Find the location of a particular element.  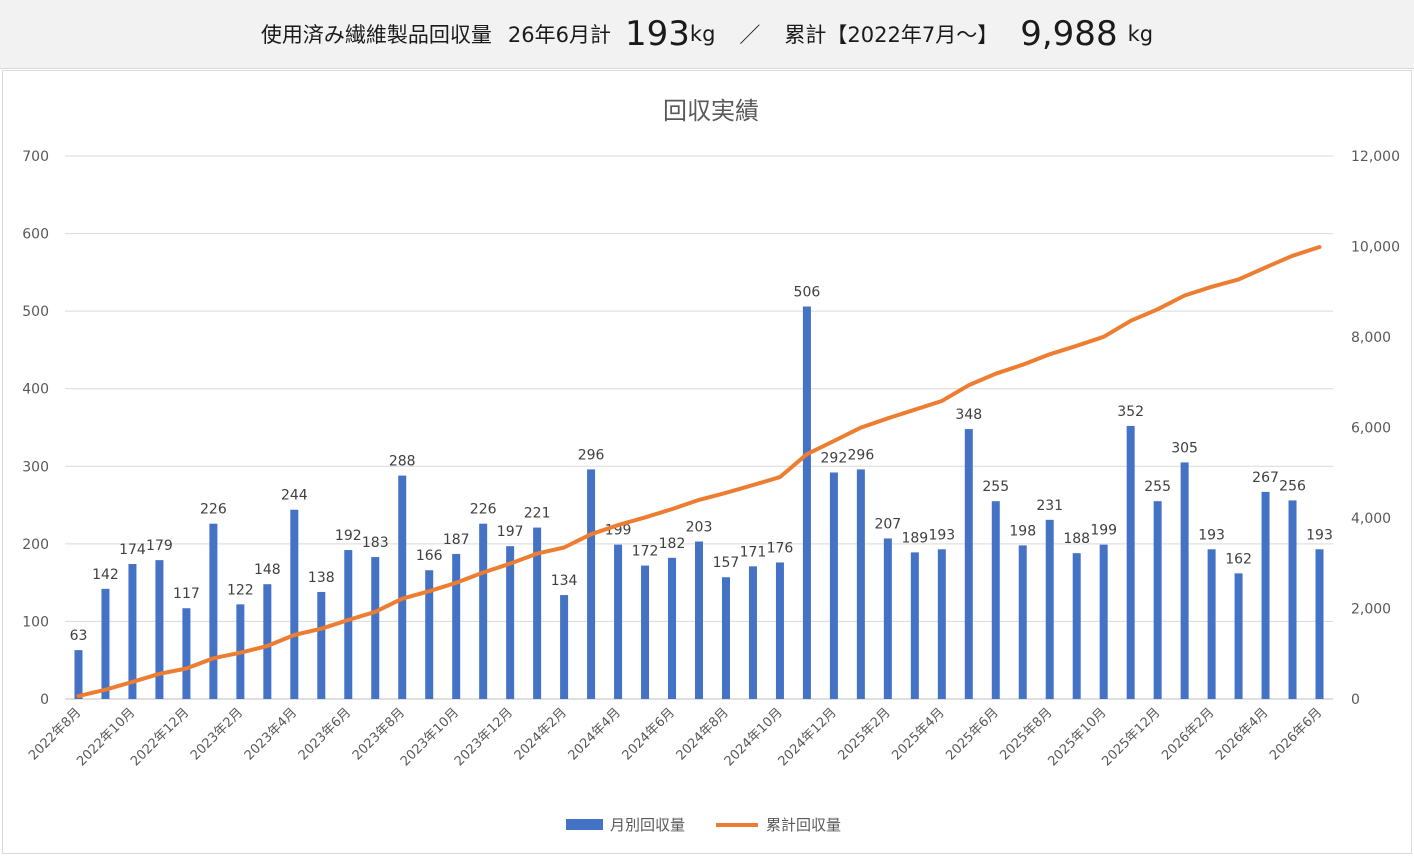

bar-data-label: 174 is located at coordinates (132, 550).